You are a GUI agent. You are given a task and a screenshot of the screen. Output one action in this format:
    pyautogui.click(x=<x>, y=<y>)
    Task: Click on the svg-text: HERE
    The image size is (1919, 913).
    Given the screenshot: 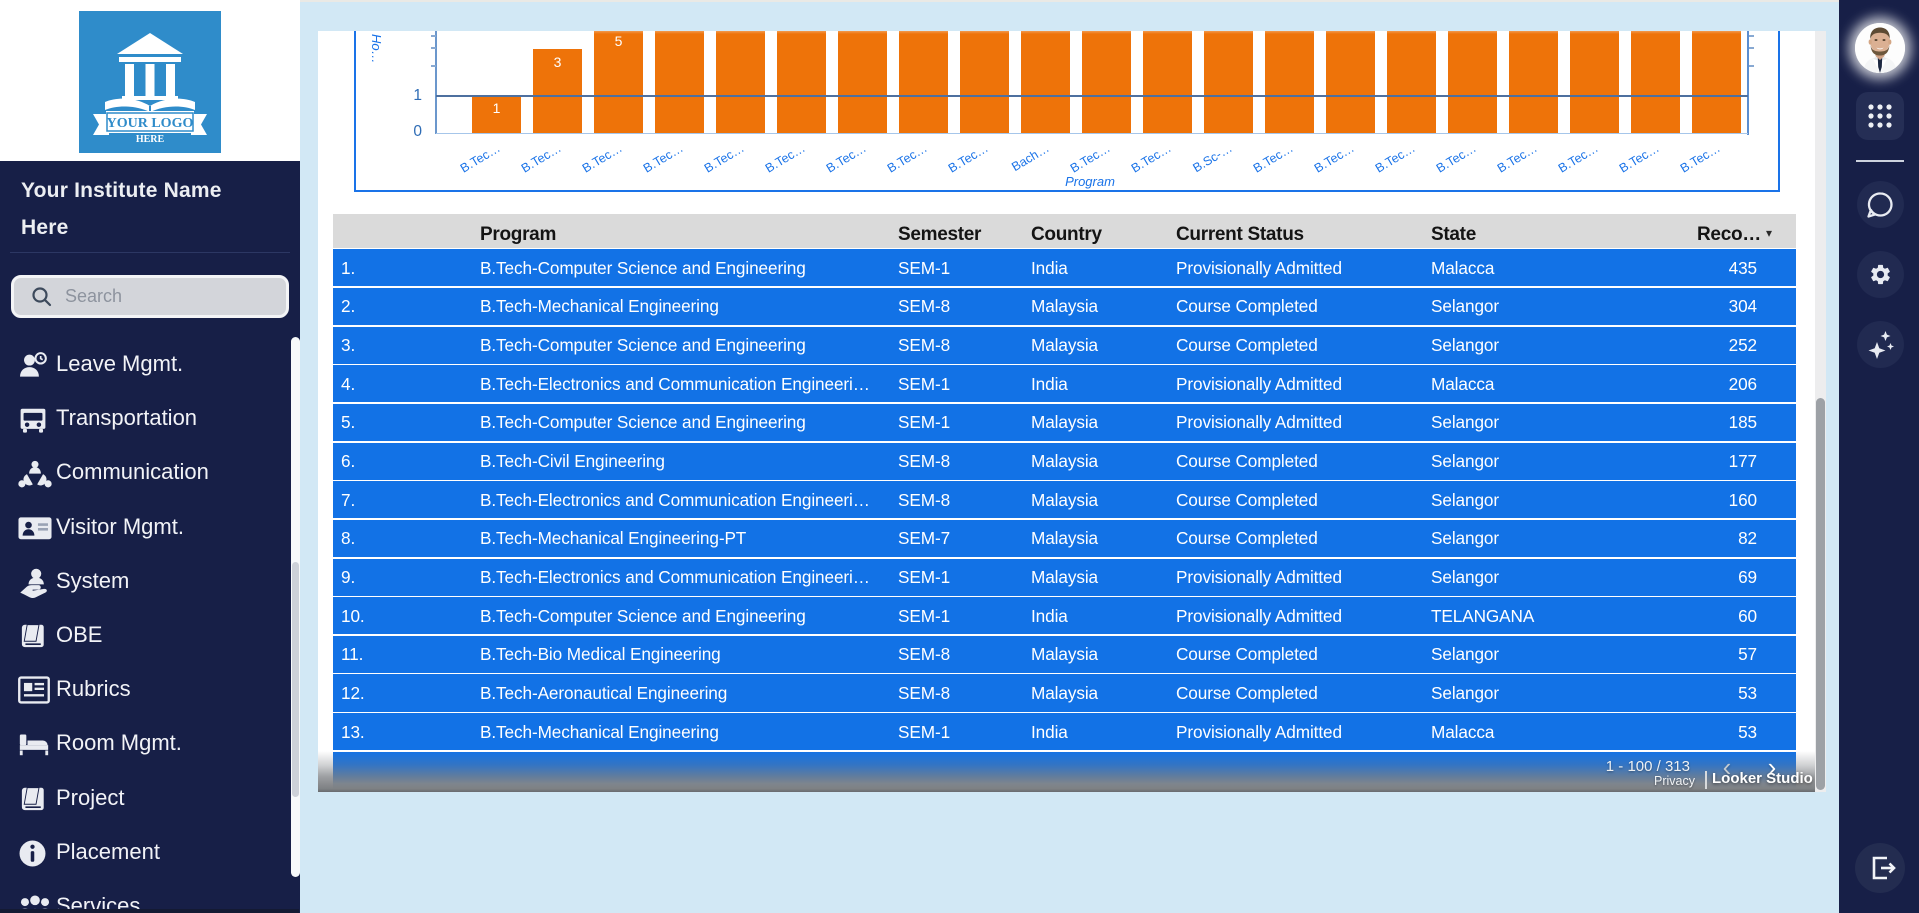 What is the action you would take?
    pyautogui.click(x=150, y=139)
    